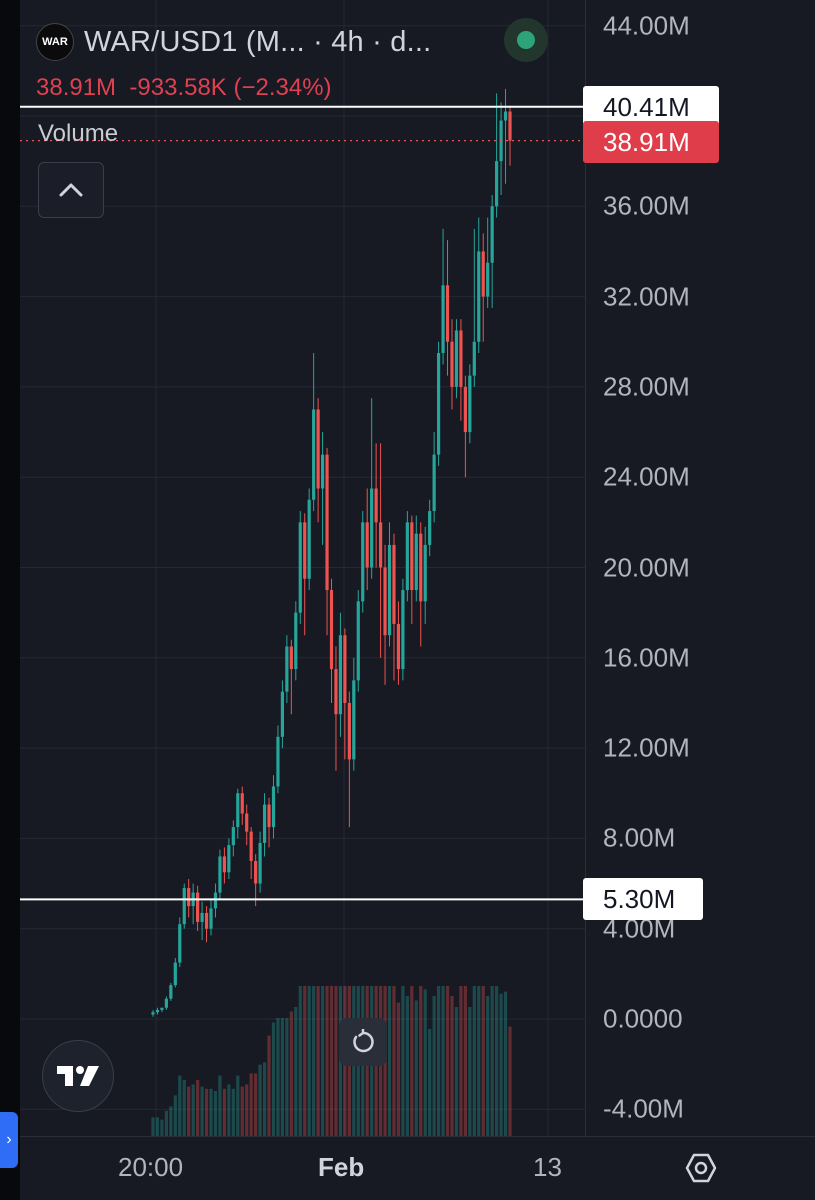 Image resolution: width=815 pixels, height=1200 pixels. Describe the element at coordinates (643, 1108) in the screenshot. I see `y-tick-label: -4.00M` at that location.